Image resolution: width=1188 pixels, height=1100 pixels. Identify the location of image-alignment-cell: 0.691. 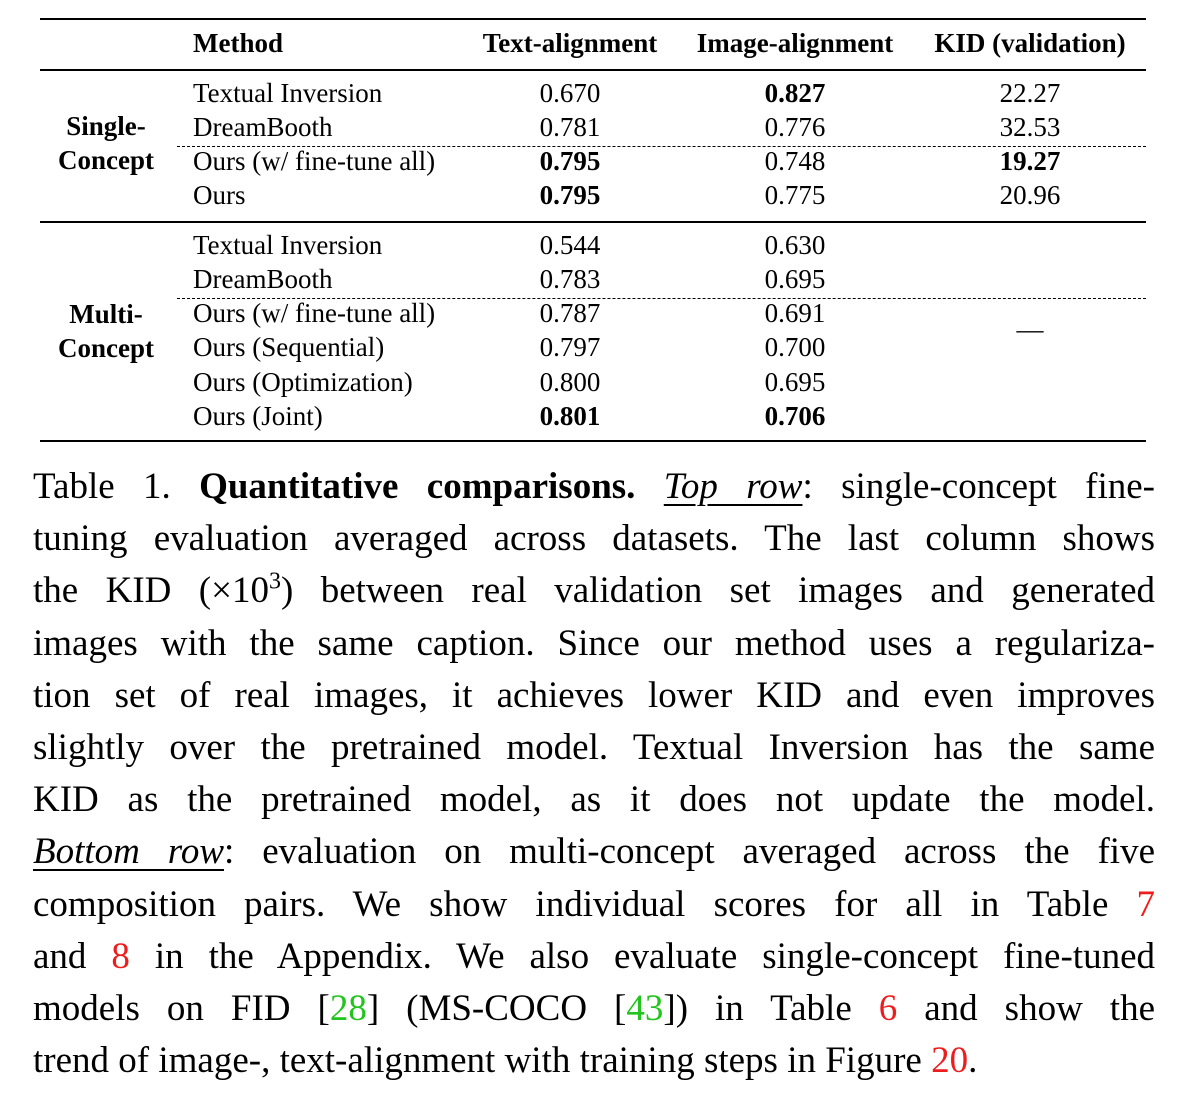
(795, 313).